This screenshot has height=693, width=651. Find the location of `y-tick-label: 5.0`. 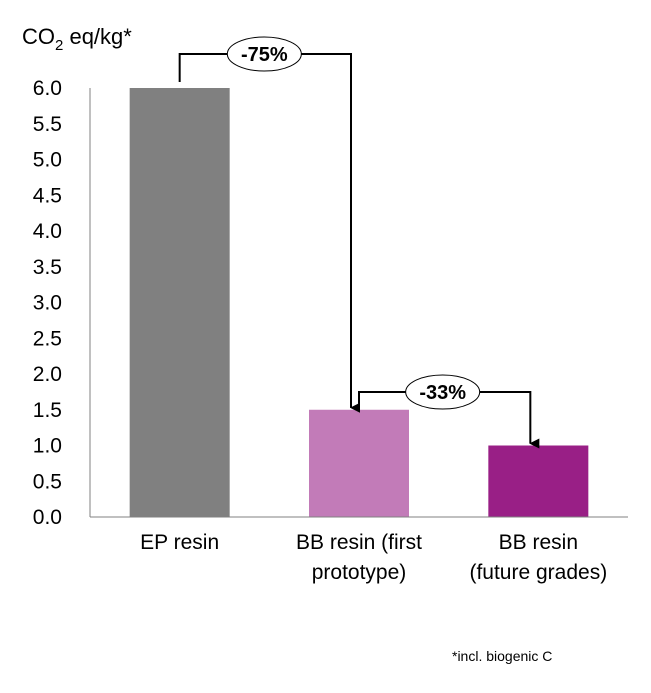

y-tick-label: 5.0 is located at coordinates (47, 160).